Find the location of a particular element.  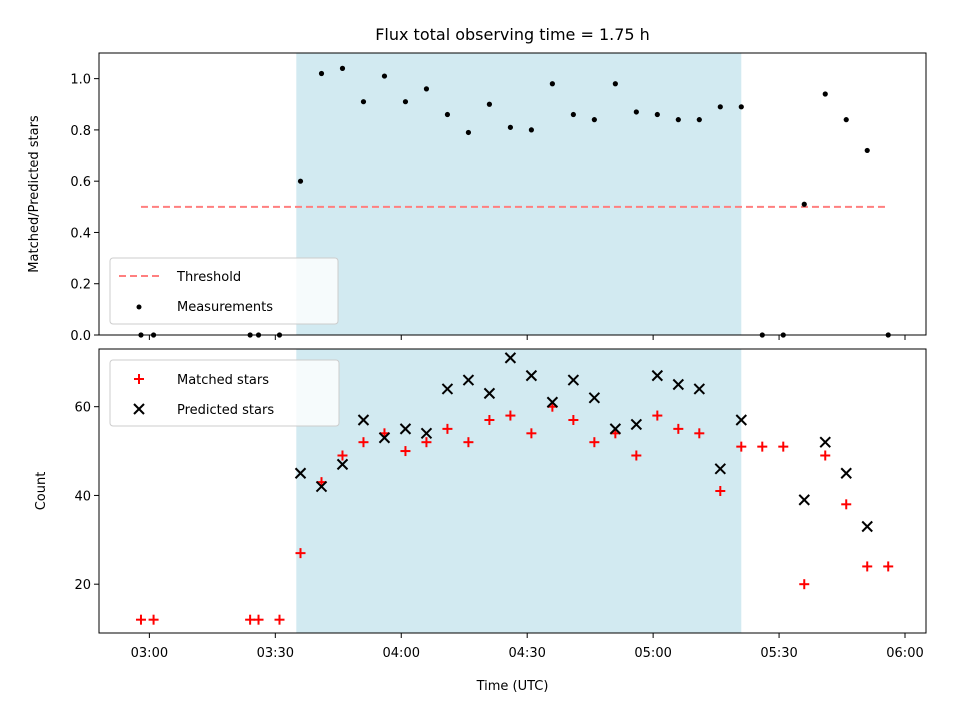

legend-measurements-swatch is located at coordinates (139, 307).